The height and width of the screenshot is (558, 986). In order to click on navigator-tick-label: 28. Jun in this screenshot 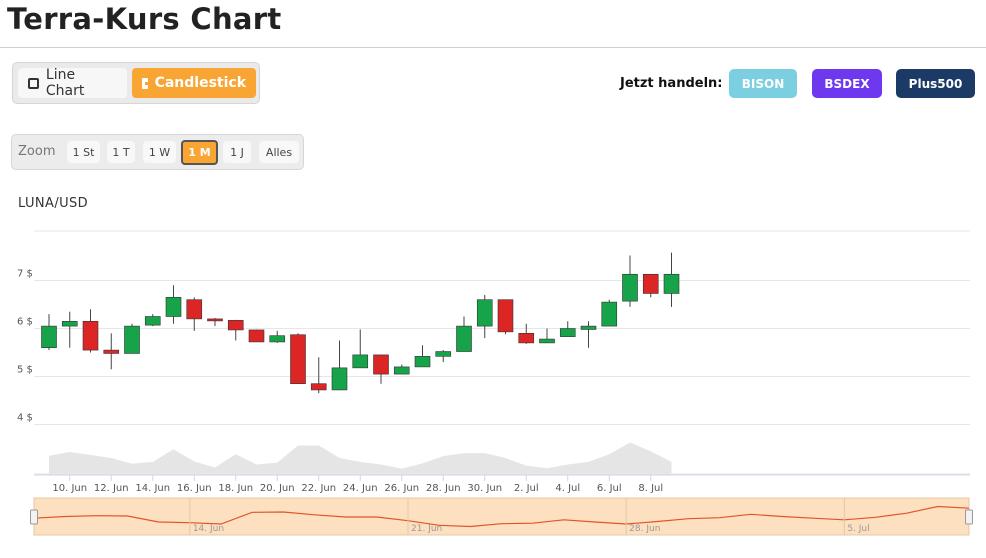, I will do `click(644, 529)`.